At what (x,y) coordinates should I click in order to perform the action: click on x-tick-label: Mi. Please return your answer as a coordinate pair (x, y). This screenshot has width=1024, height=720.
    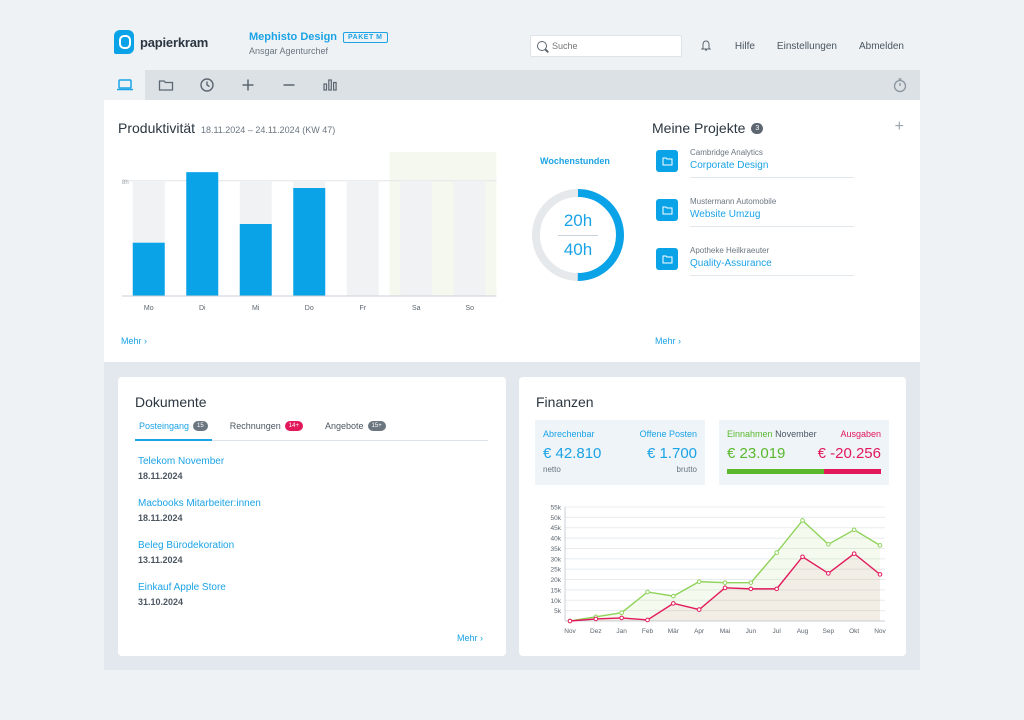
    Looking at the image, I should click on (256, 308).